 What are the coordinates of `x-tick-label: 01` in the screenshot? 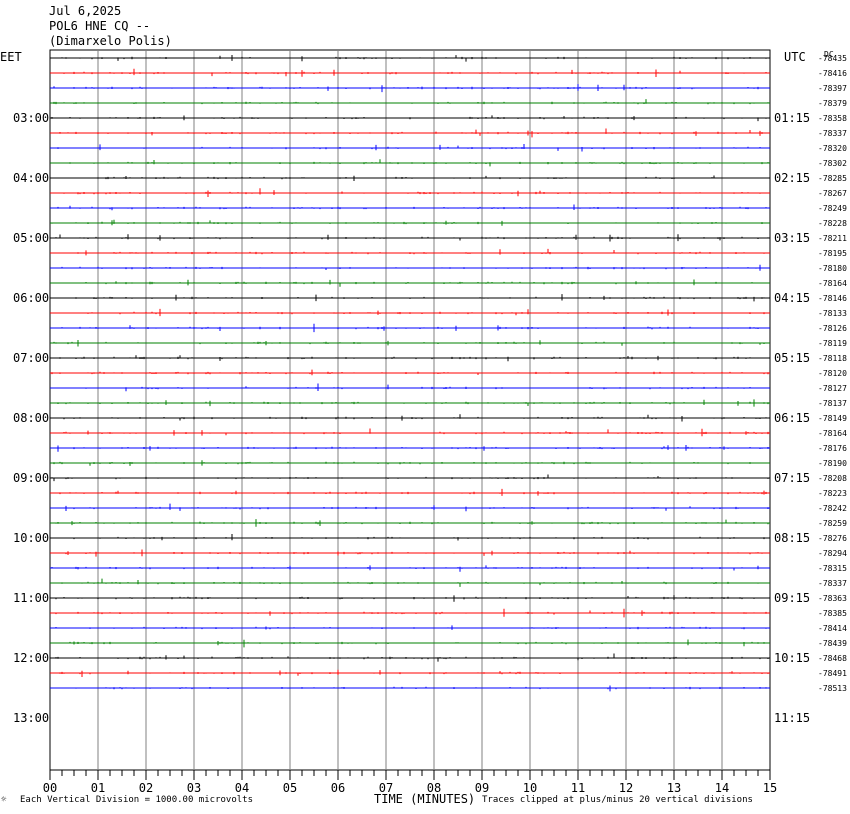 It's located at (98, 788).